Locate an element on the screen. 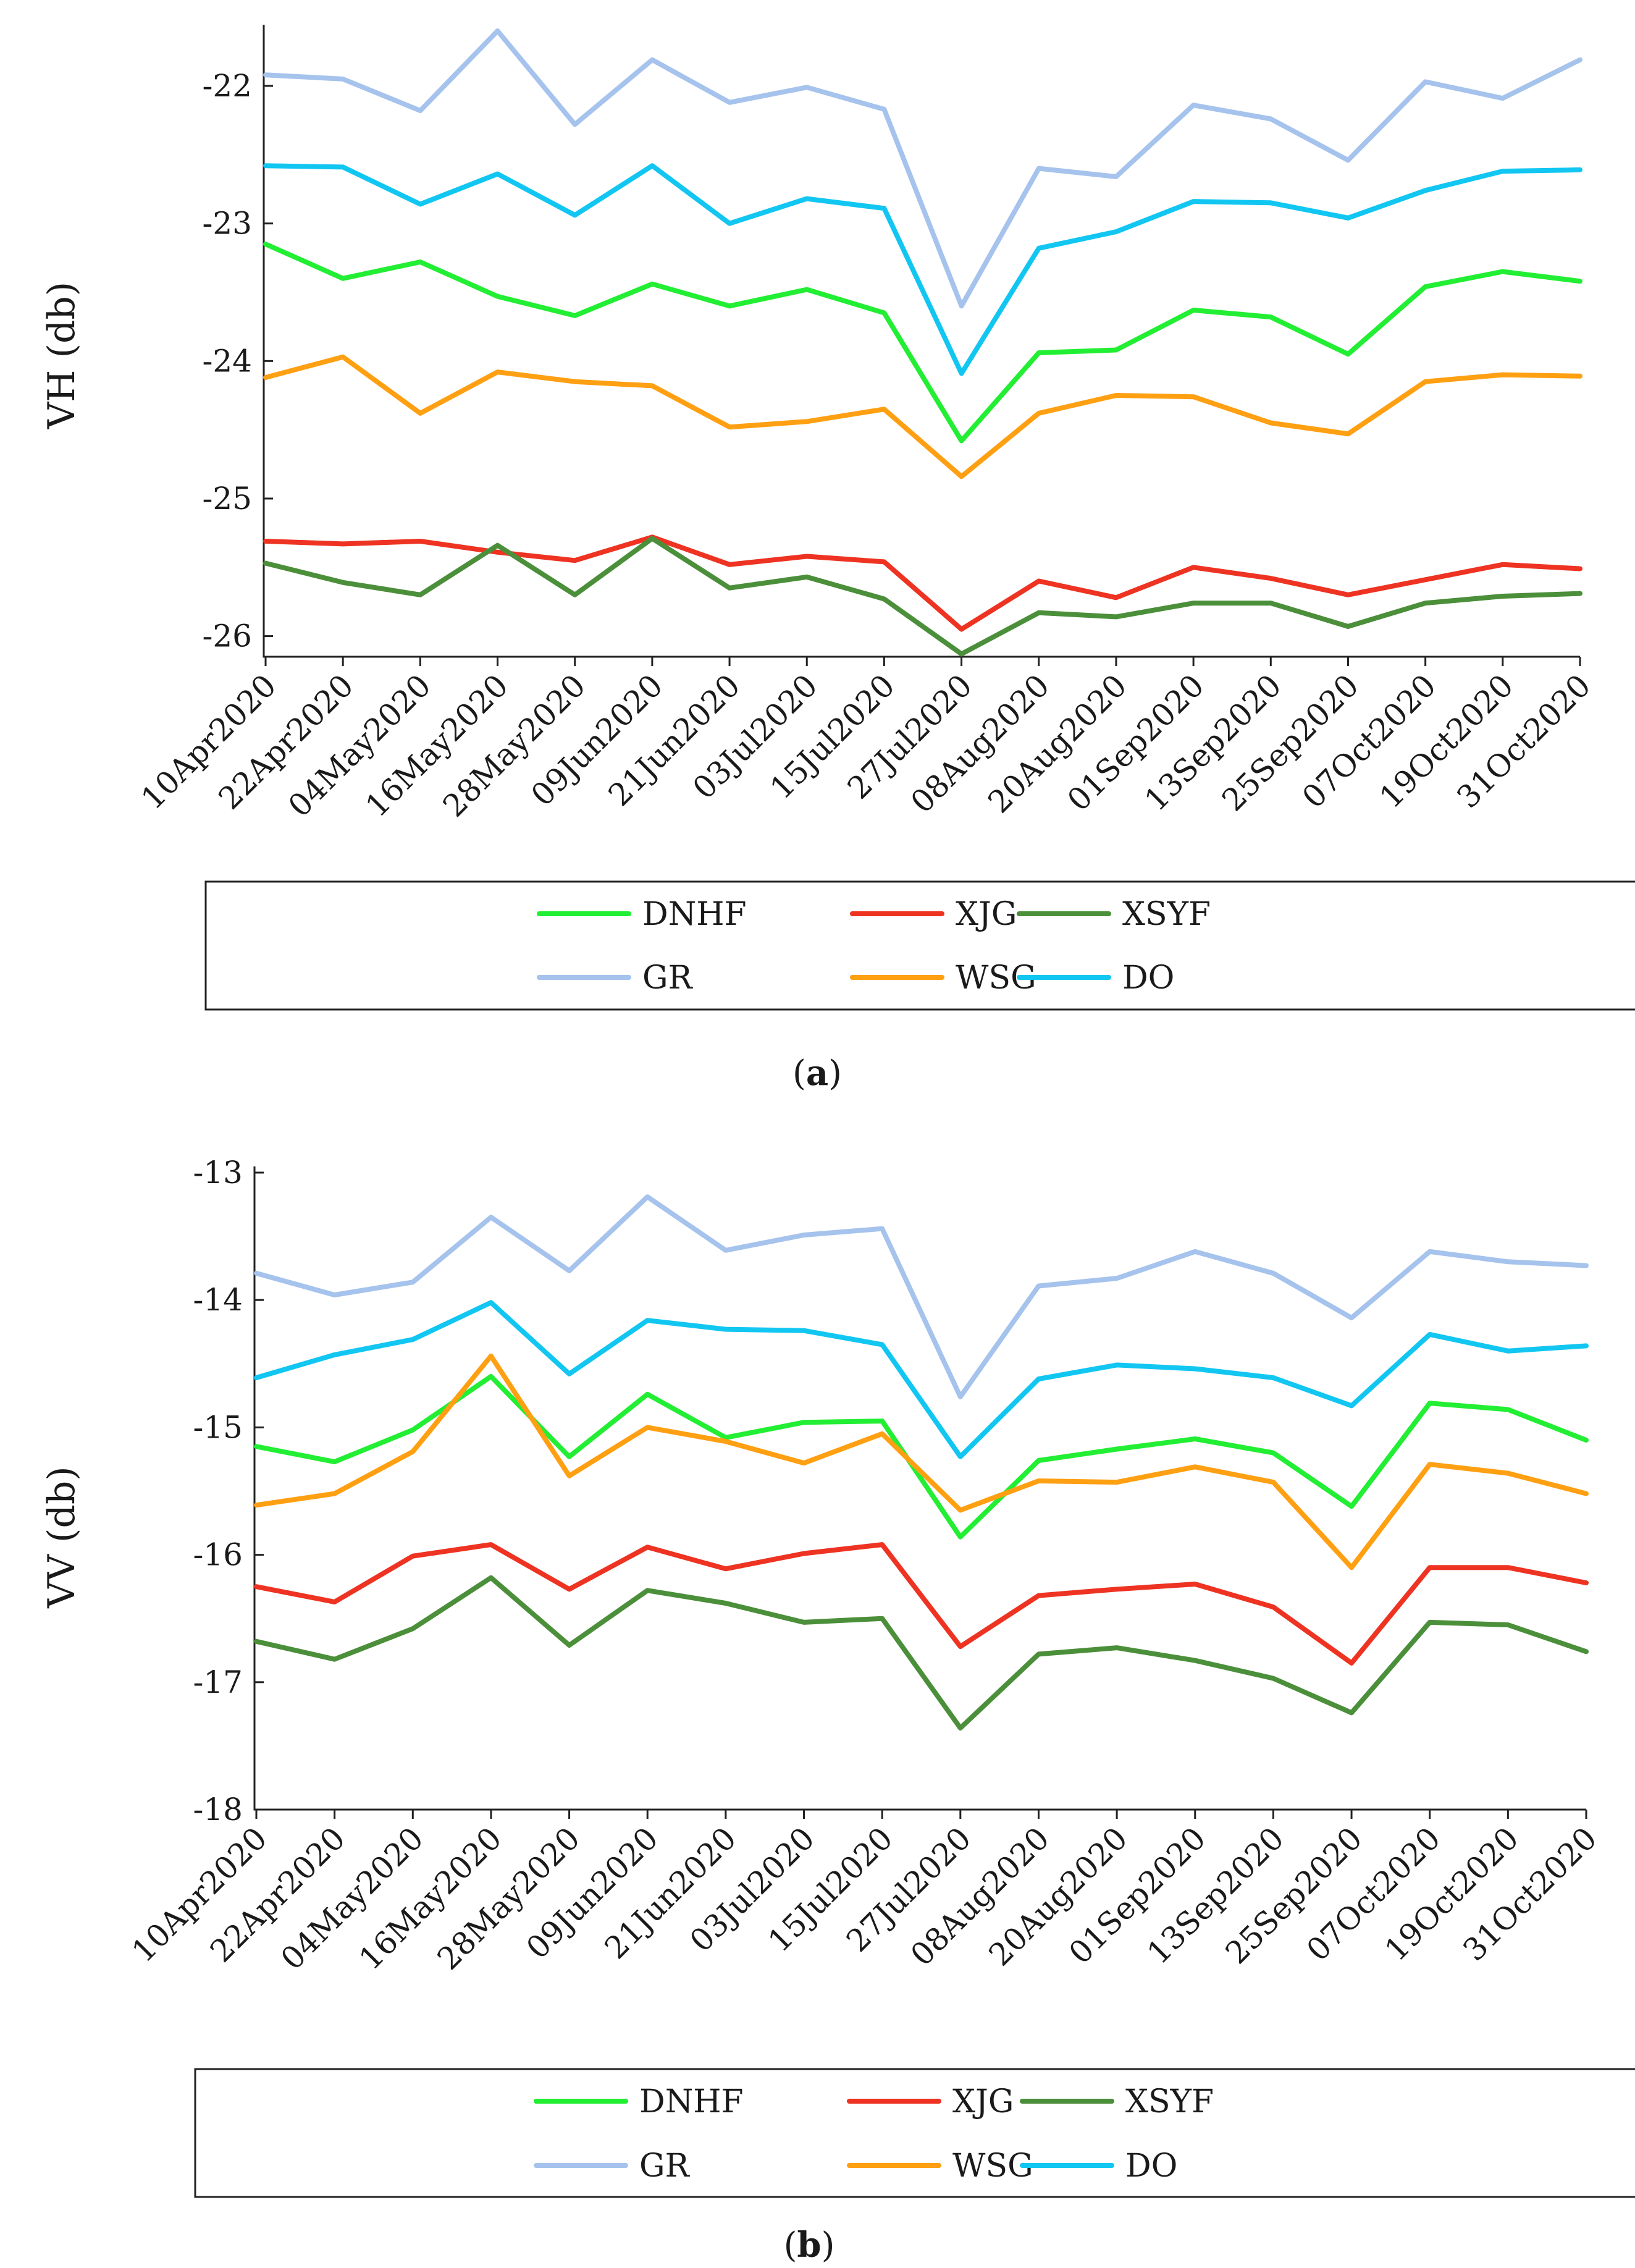 The width and height of the screenshot is (1635, 2268). y-tick-label: -14 is located at coordinates (218, 1300).